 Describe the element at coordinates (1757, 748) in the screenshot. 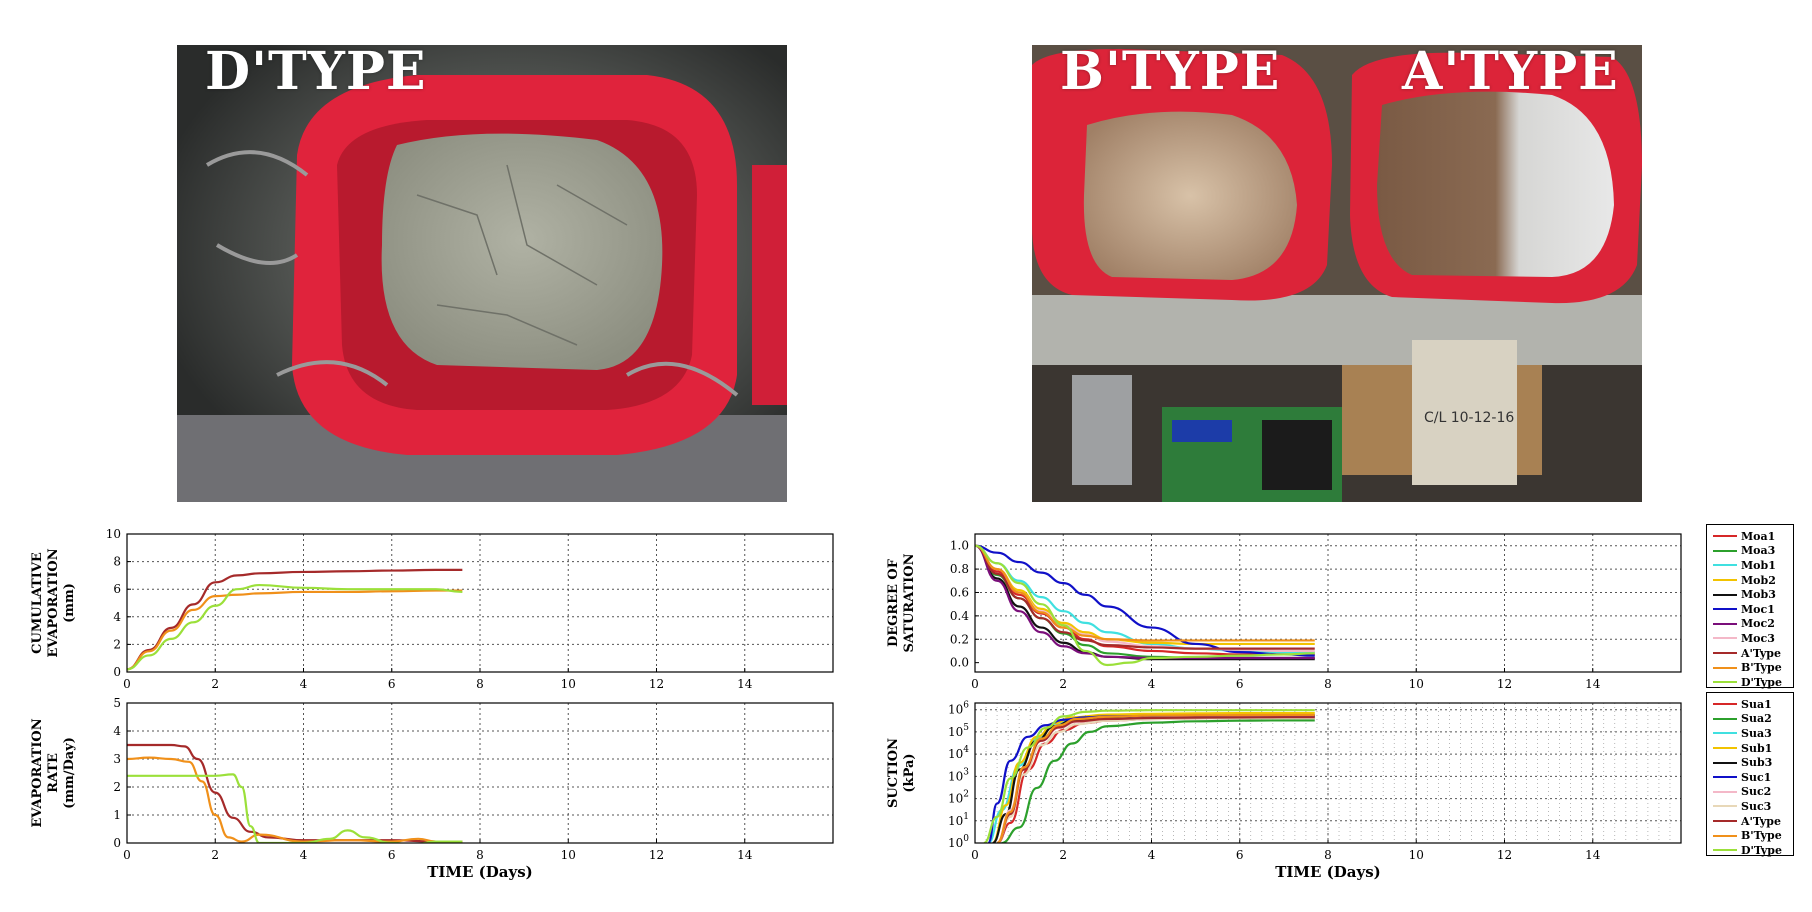

I see `legend-label: Sub1` at that location.